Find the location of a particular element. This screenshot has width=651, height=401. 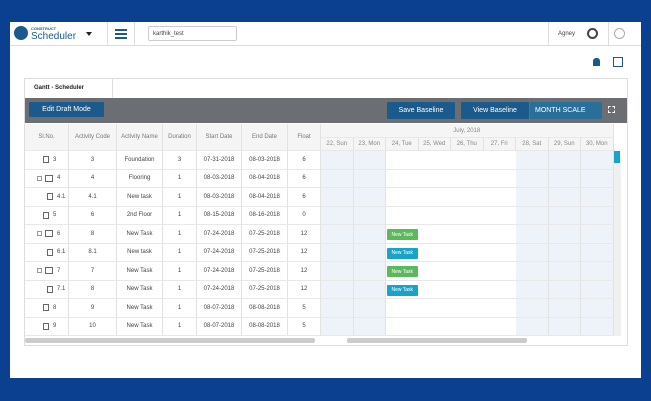

column-header: Start Date is located at coordinates (219, 137).